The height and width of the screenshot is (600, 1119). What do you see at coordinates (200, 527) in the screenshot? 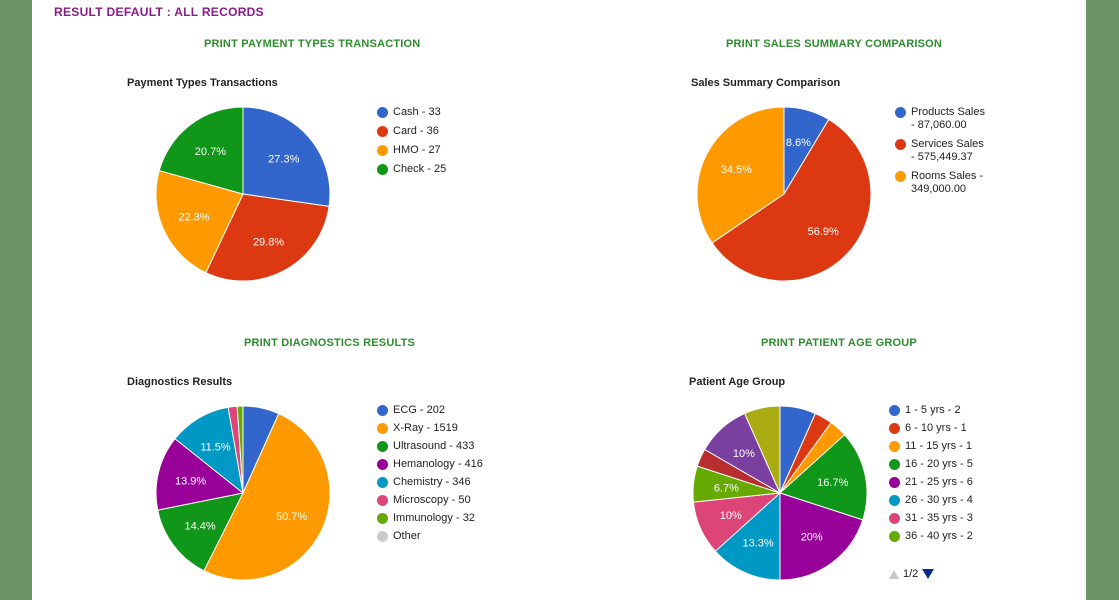
I see `slice-label-2-2: 14.4%` at bounding box center [200, 527].